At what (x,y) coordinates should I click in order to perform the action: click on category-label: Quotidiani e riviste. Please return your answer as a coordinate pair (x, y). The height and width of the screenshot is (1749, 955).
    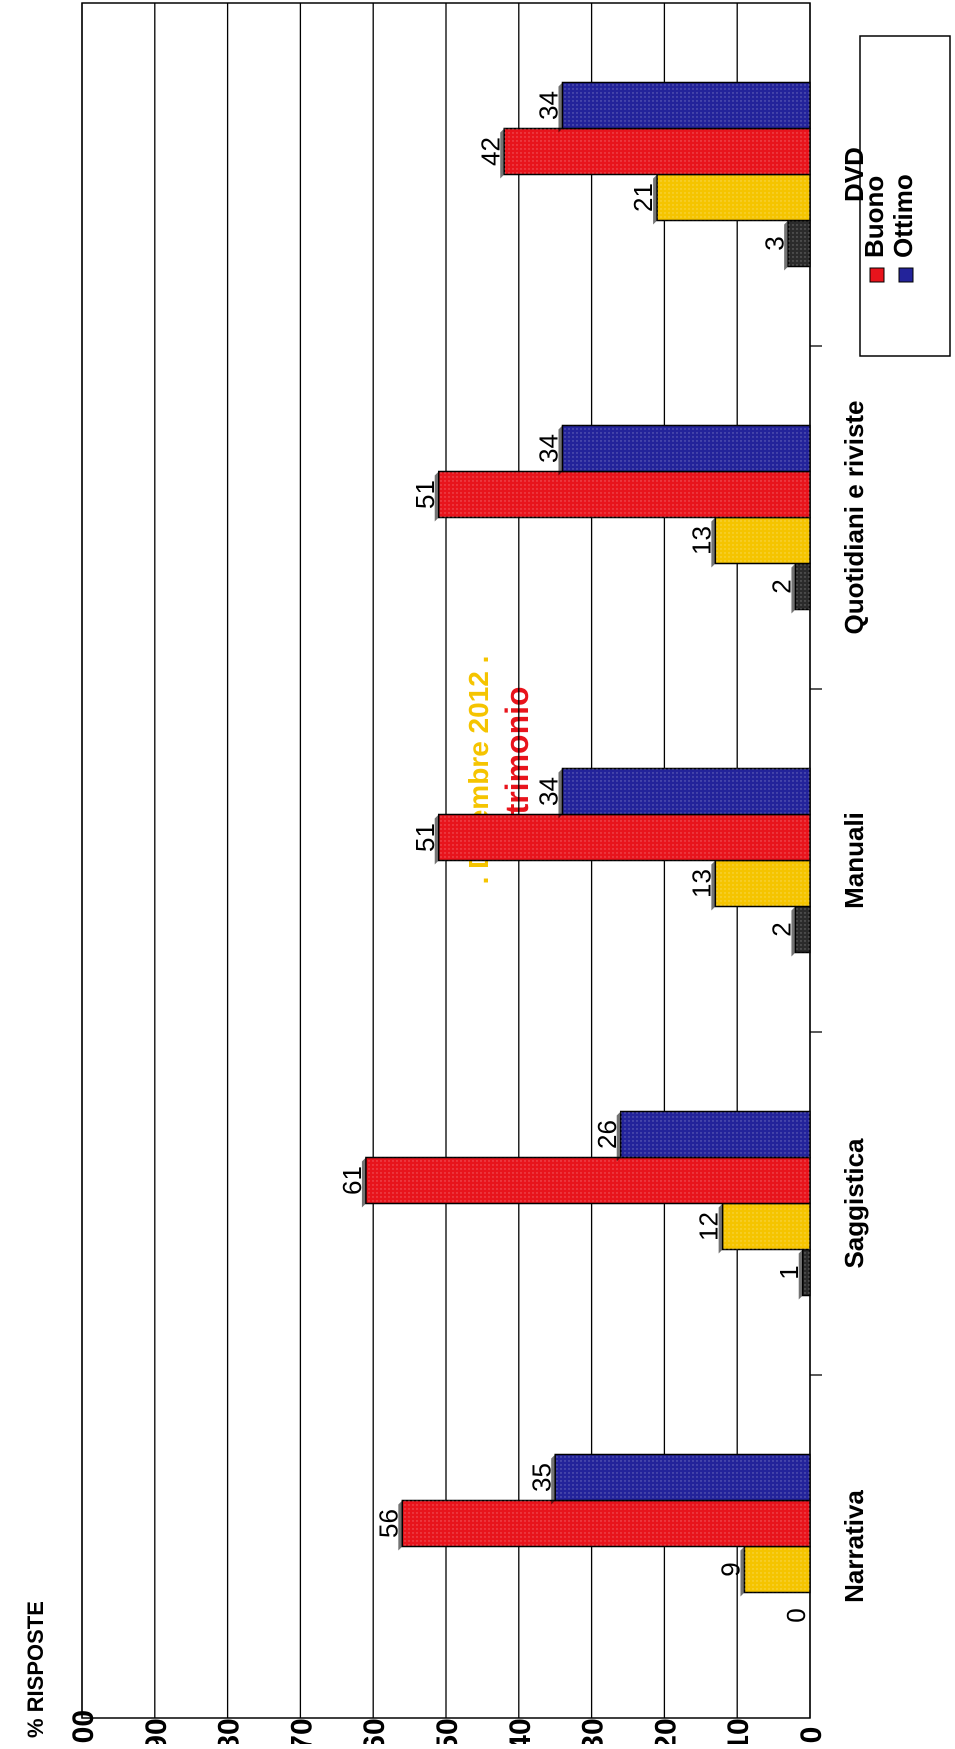
    Looking at the image, I should click on (854, 517).